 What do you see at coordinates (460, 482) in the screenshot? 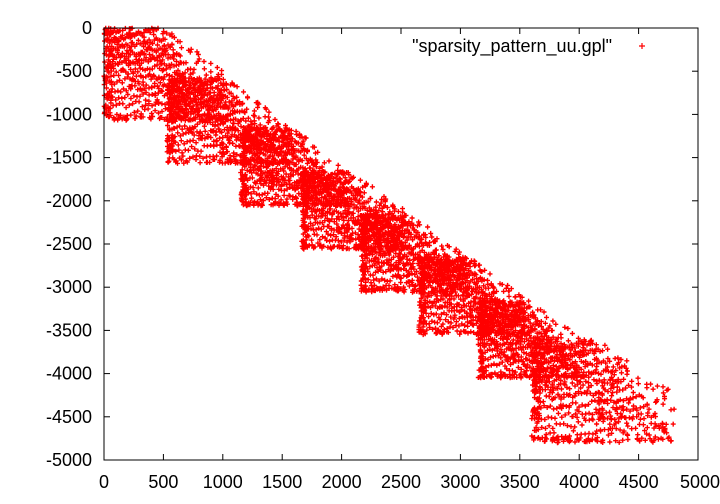
I see `x-tick-label: 3000` at bounding box center [460, 482].